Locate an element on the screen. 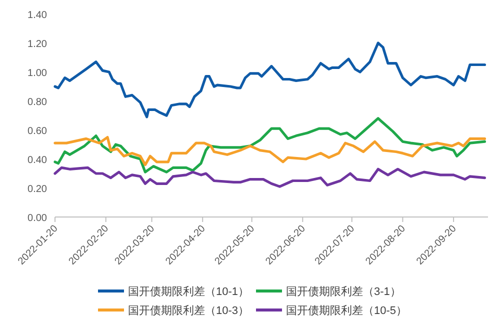 The image size is (500, 329). y-tick-label: 1.20 is located at coordinates (38, 44).